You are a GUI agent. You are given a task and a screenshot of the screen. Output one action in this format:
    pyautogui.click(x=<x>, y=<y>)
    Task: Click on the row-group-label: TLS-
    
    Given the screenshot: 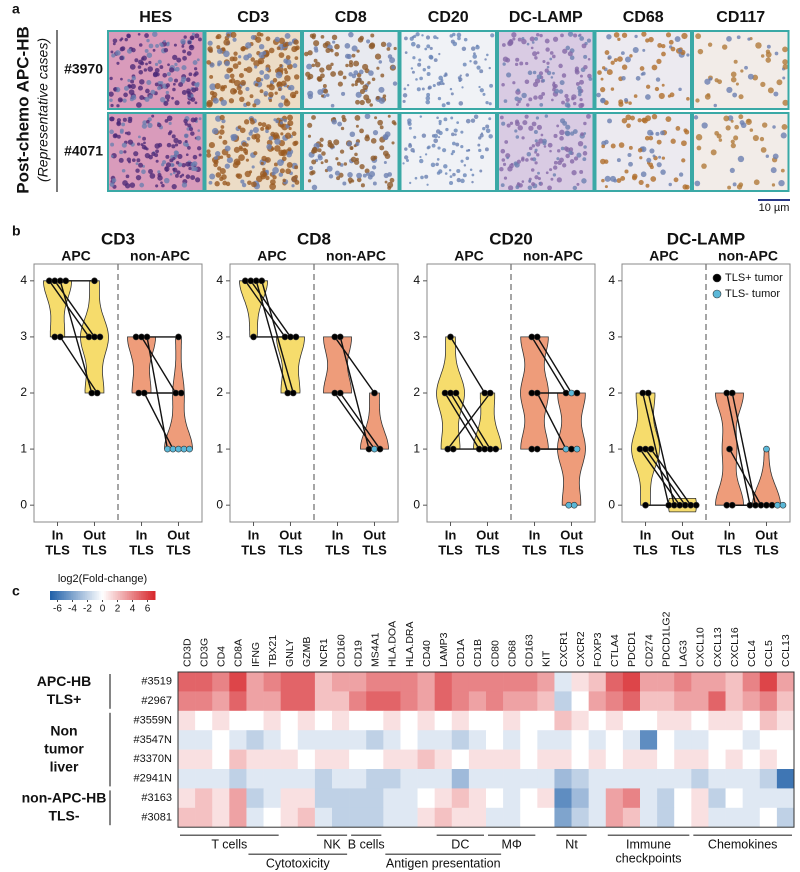 What is the action you would take?
    pyautogui.click(x=63, y=816)
    